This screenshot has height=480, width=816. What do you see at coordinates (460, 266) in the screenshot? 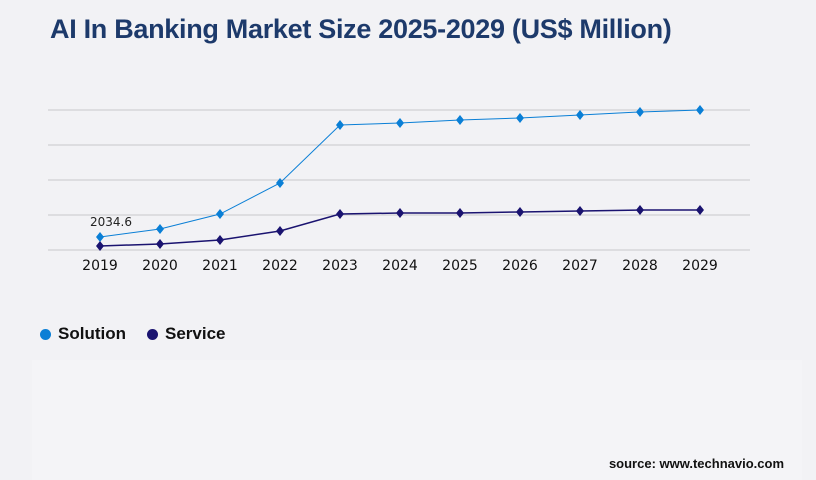
I see `x-tick-label: 2025` at bounding box center [460, 266].